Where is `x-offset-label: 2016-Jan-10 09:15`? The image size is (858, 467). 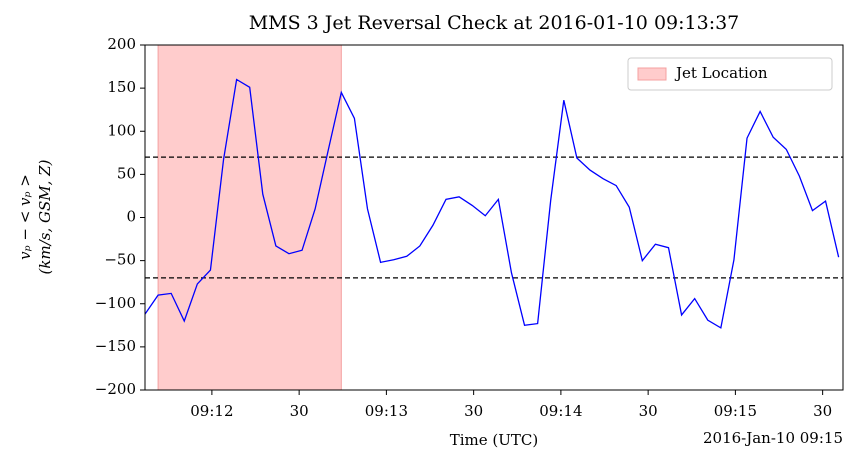 x-offset-label: 2016-Jan-10 09:15 is located at coordinates (773, 438).